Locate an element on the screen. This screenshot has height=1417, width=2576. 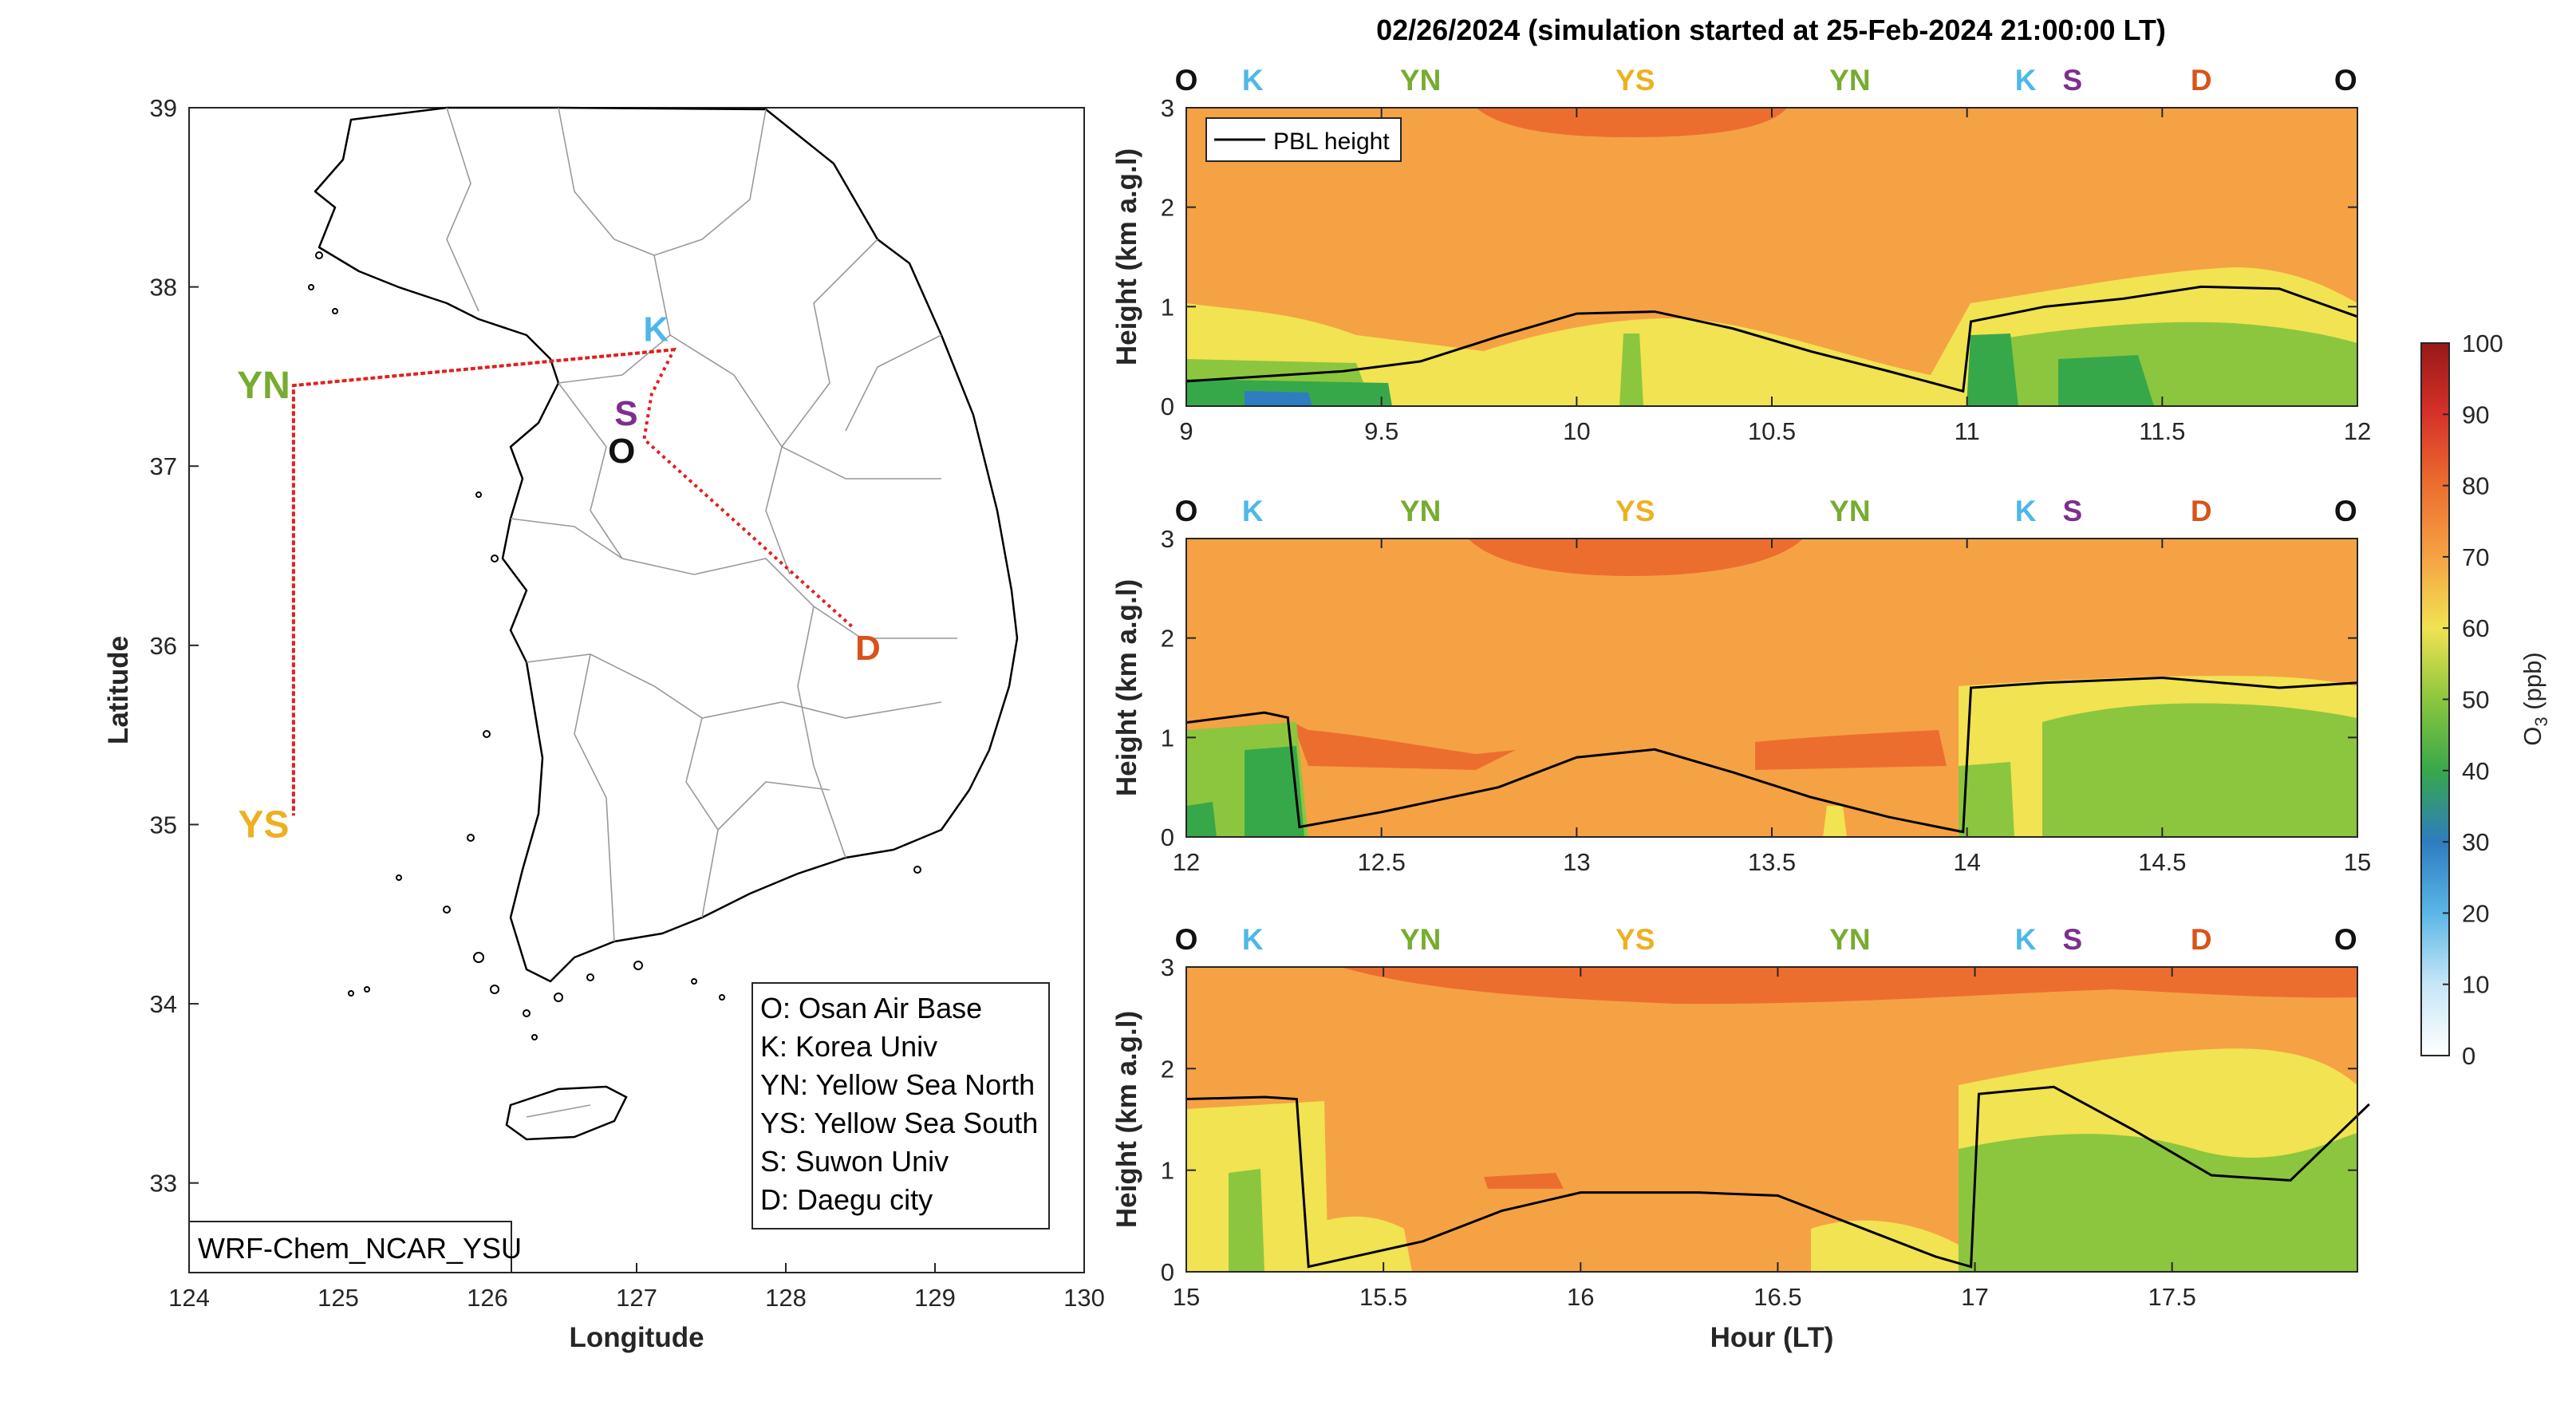
x-tick-label: 16 is located at coordinates (1581, 1297).